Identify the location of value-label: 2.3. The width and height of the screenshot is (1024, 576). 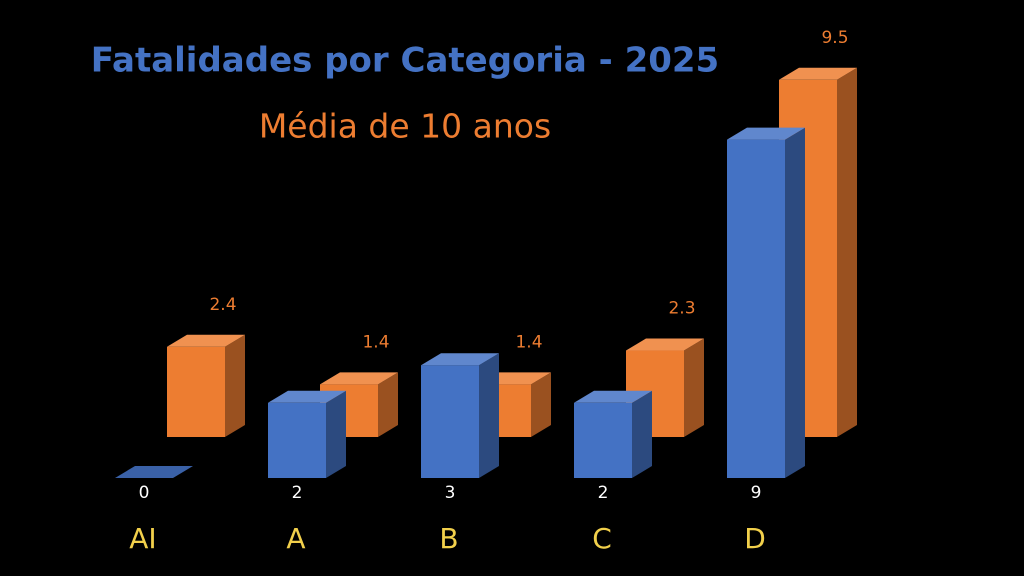
(681, 309).